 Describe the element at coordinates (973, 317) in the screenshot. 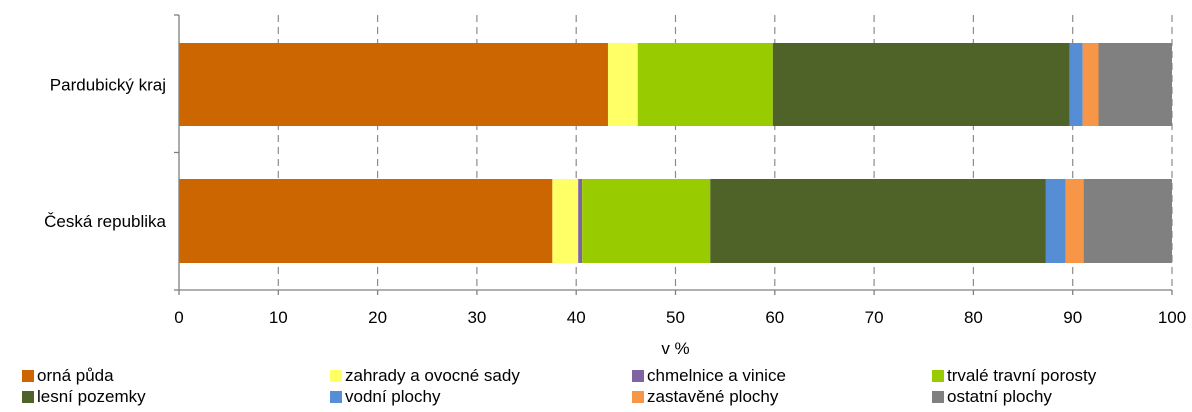

I see `x-tick-label: 80` at that location.